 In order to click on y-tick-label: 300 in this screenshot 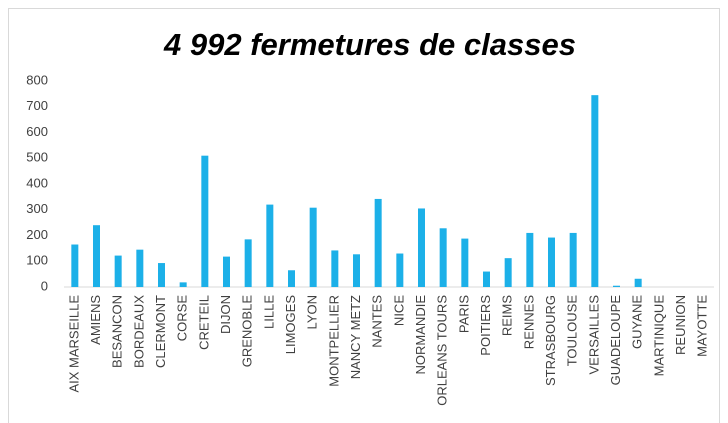, I will do `click(37, 208)`.